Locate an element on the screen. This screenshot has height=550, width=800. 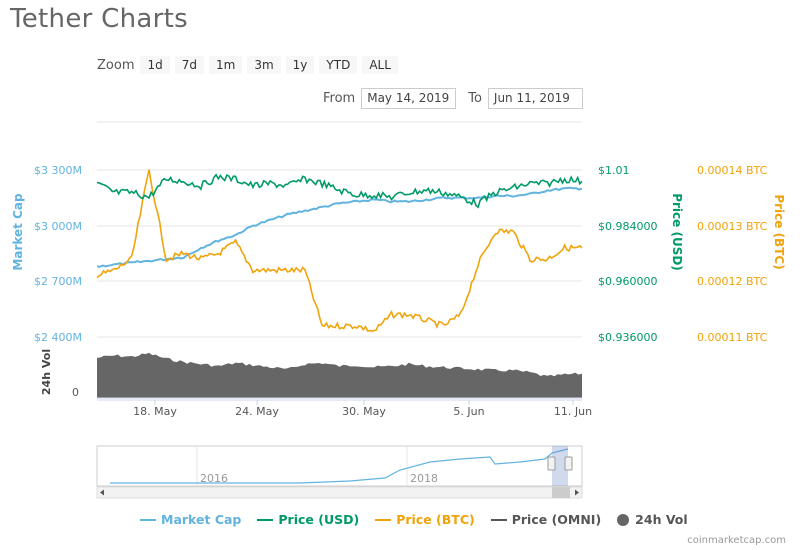
x-tick-label: 11. Jun is located at coordinates (573, 411).